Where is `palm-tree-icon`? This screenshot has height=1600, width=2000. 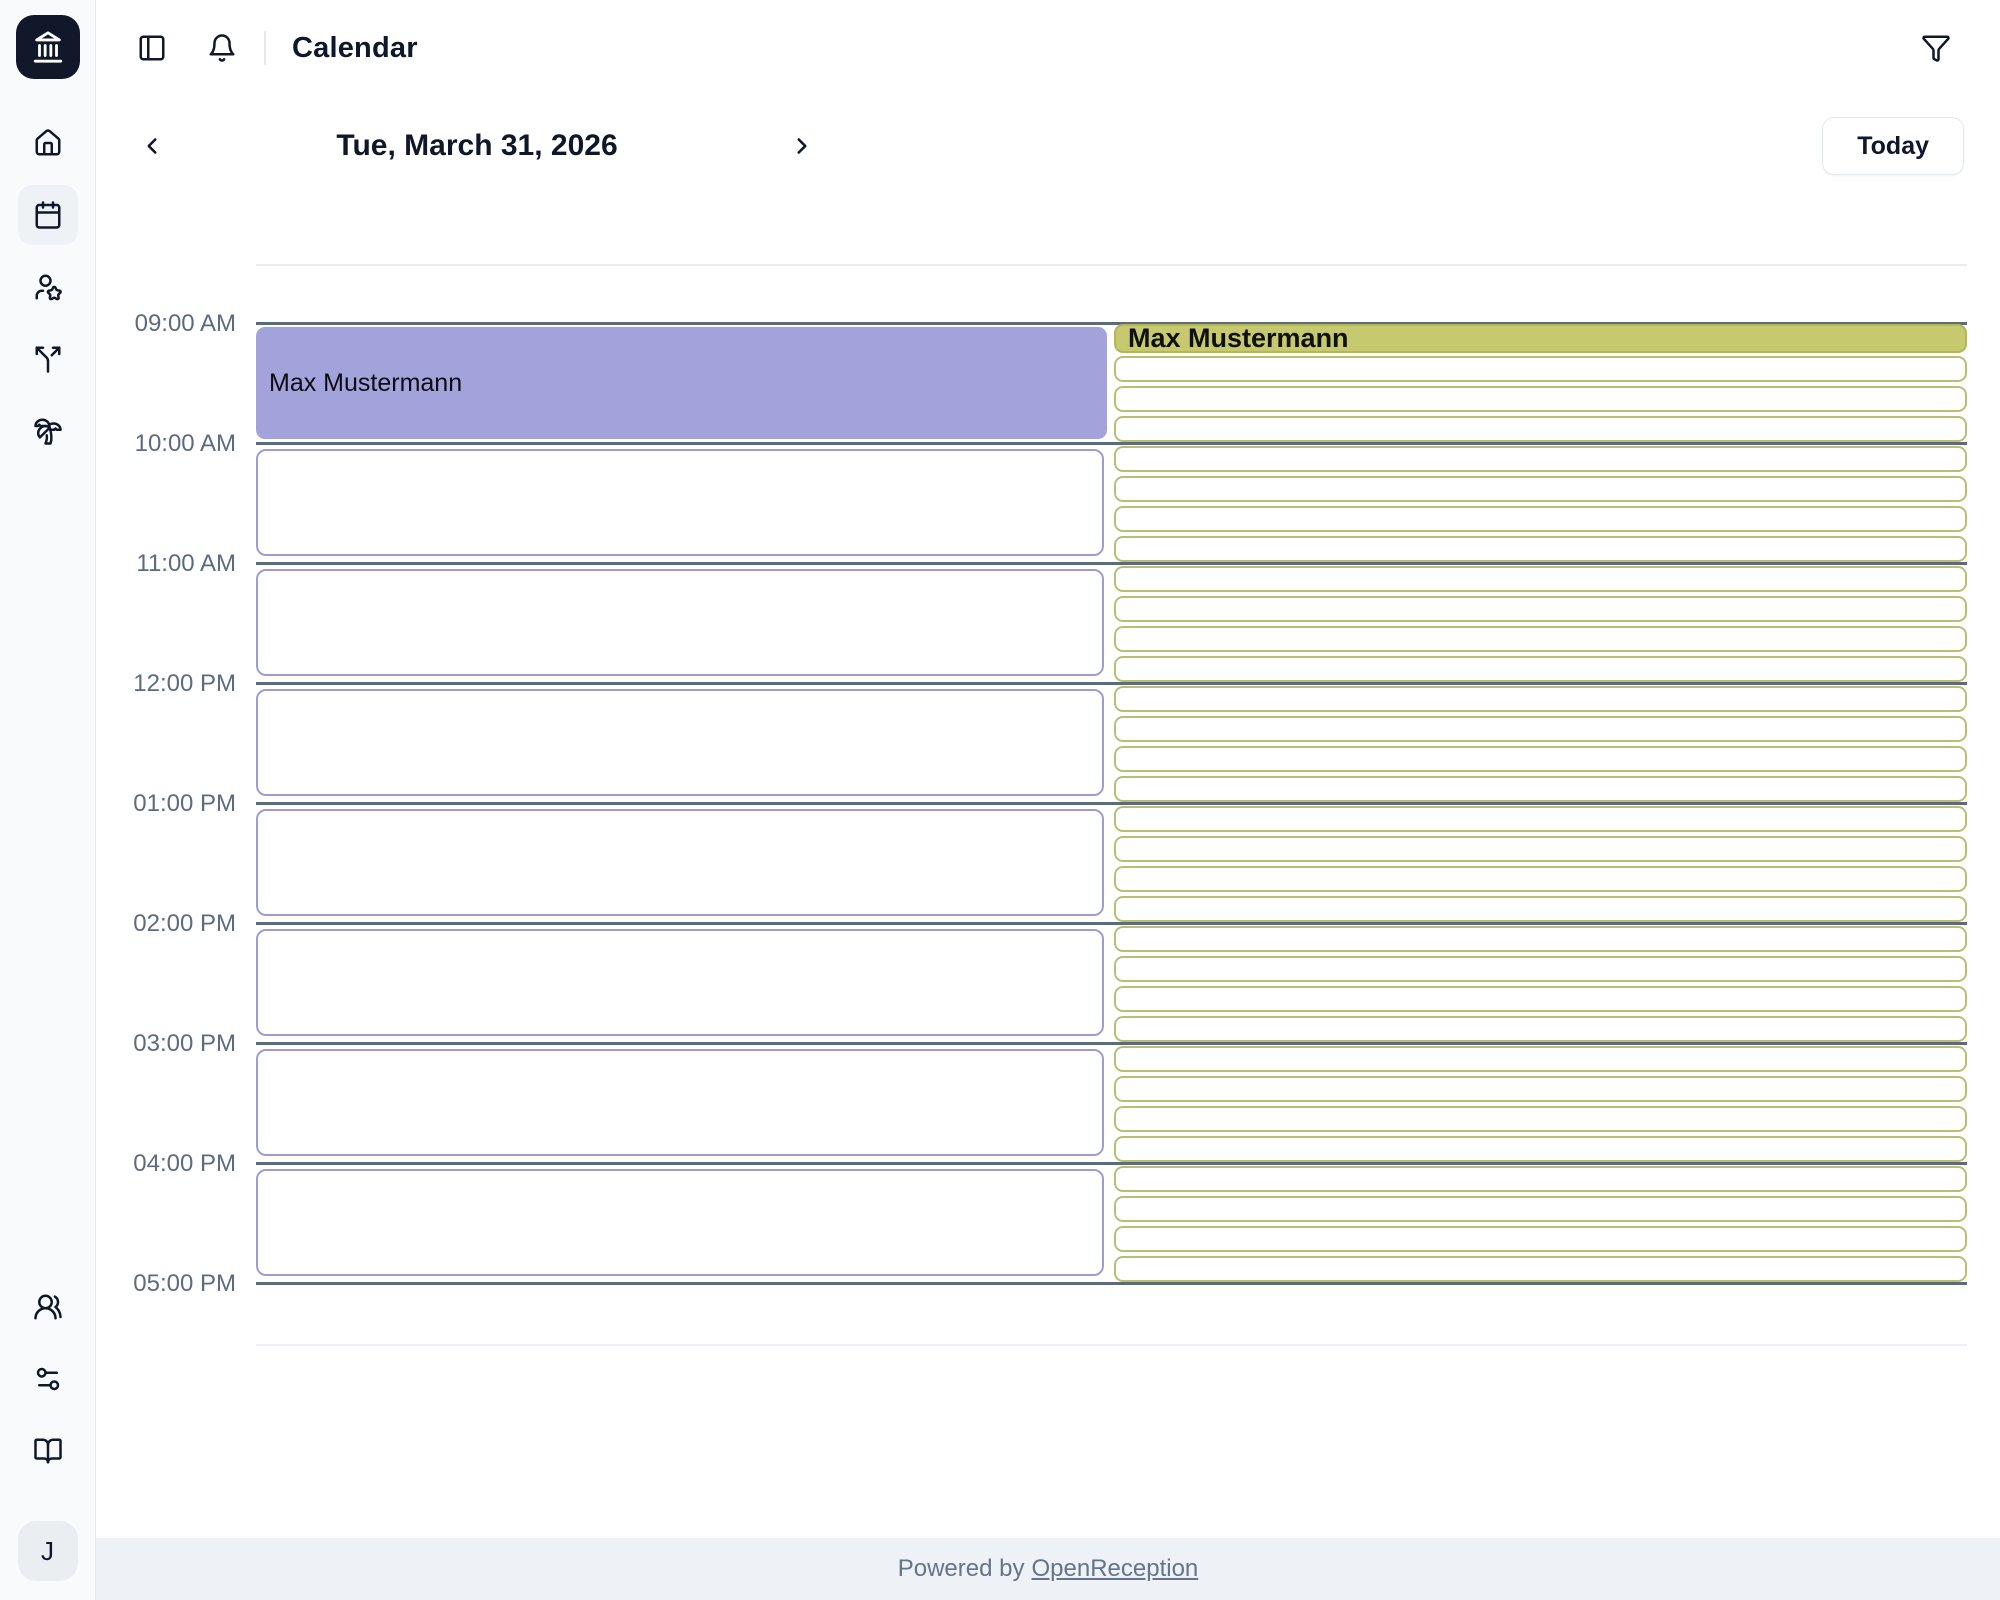
palm-tree-icon is located at coordinates (47, 431).